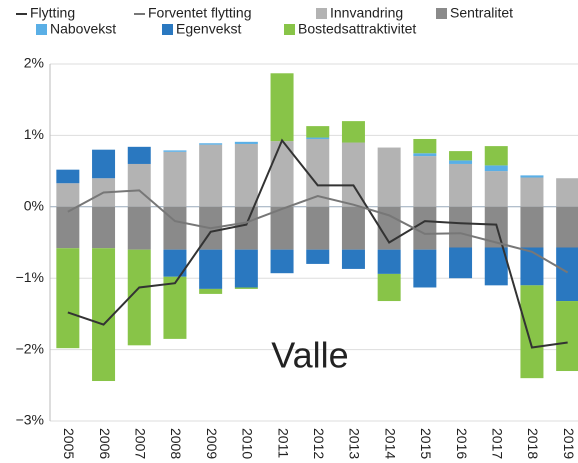 Image resolution: width=578 pixels, height=463 pixels. Describe the element at coordinates (309, 355) in the screenshot. I see `annotation: Valle` at that location.